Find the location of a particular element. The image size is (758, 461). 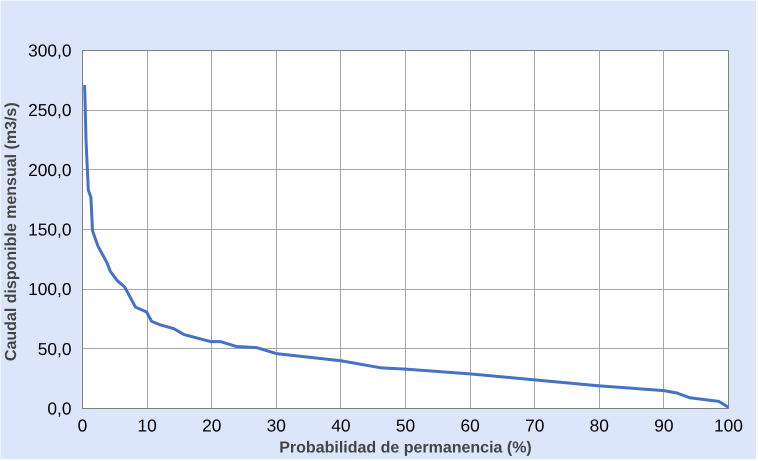

x-tick-label: 50 is located at coordinates (406, 426).